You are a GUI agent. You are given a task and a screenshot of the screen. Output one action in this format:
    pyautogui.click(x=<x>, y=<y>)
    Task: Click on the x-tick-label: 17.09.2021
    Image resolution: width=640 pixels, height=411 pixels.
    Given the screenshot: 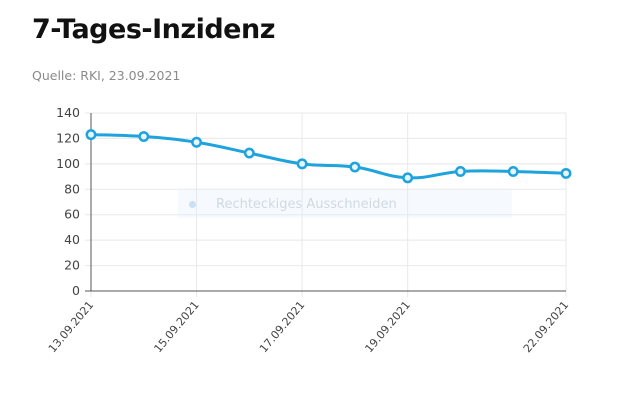 What is the action you would take?
    pyautogui.click(x=282, y=327)
    